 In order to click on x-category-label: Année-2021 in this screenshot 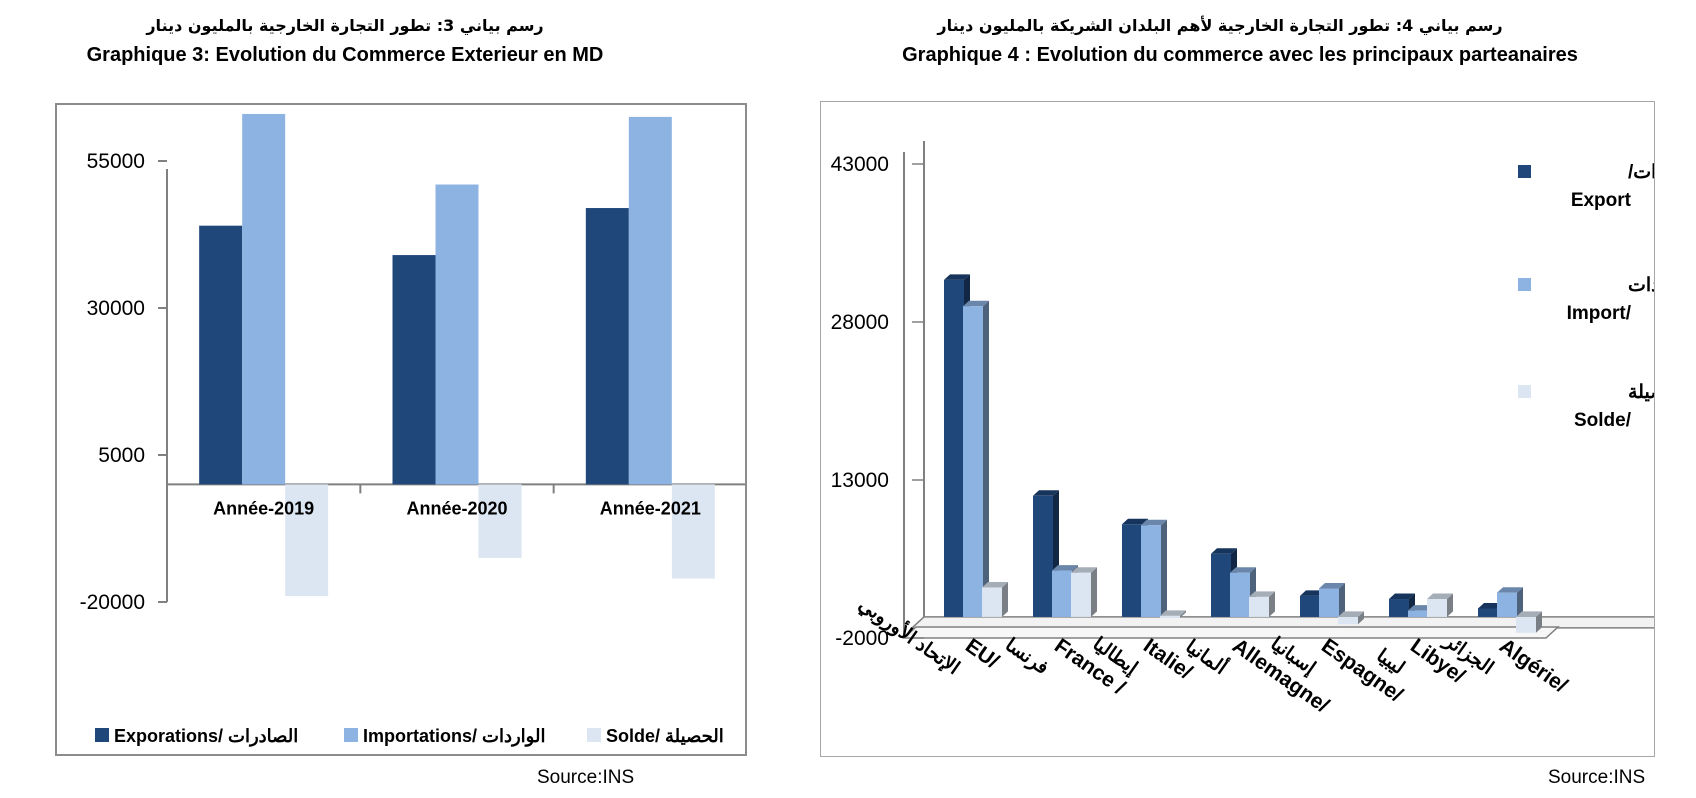, I will do `click(650, 508)`.